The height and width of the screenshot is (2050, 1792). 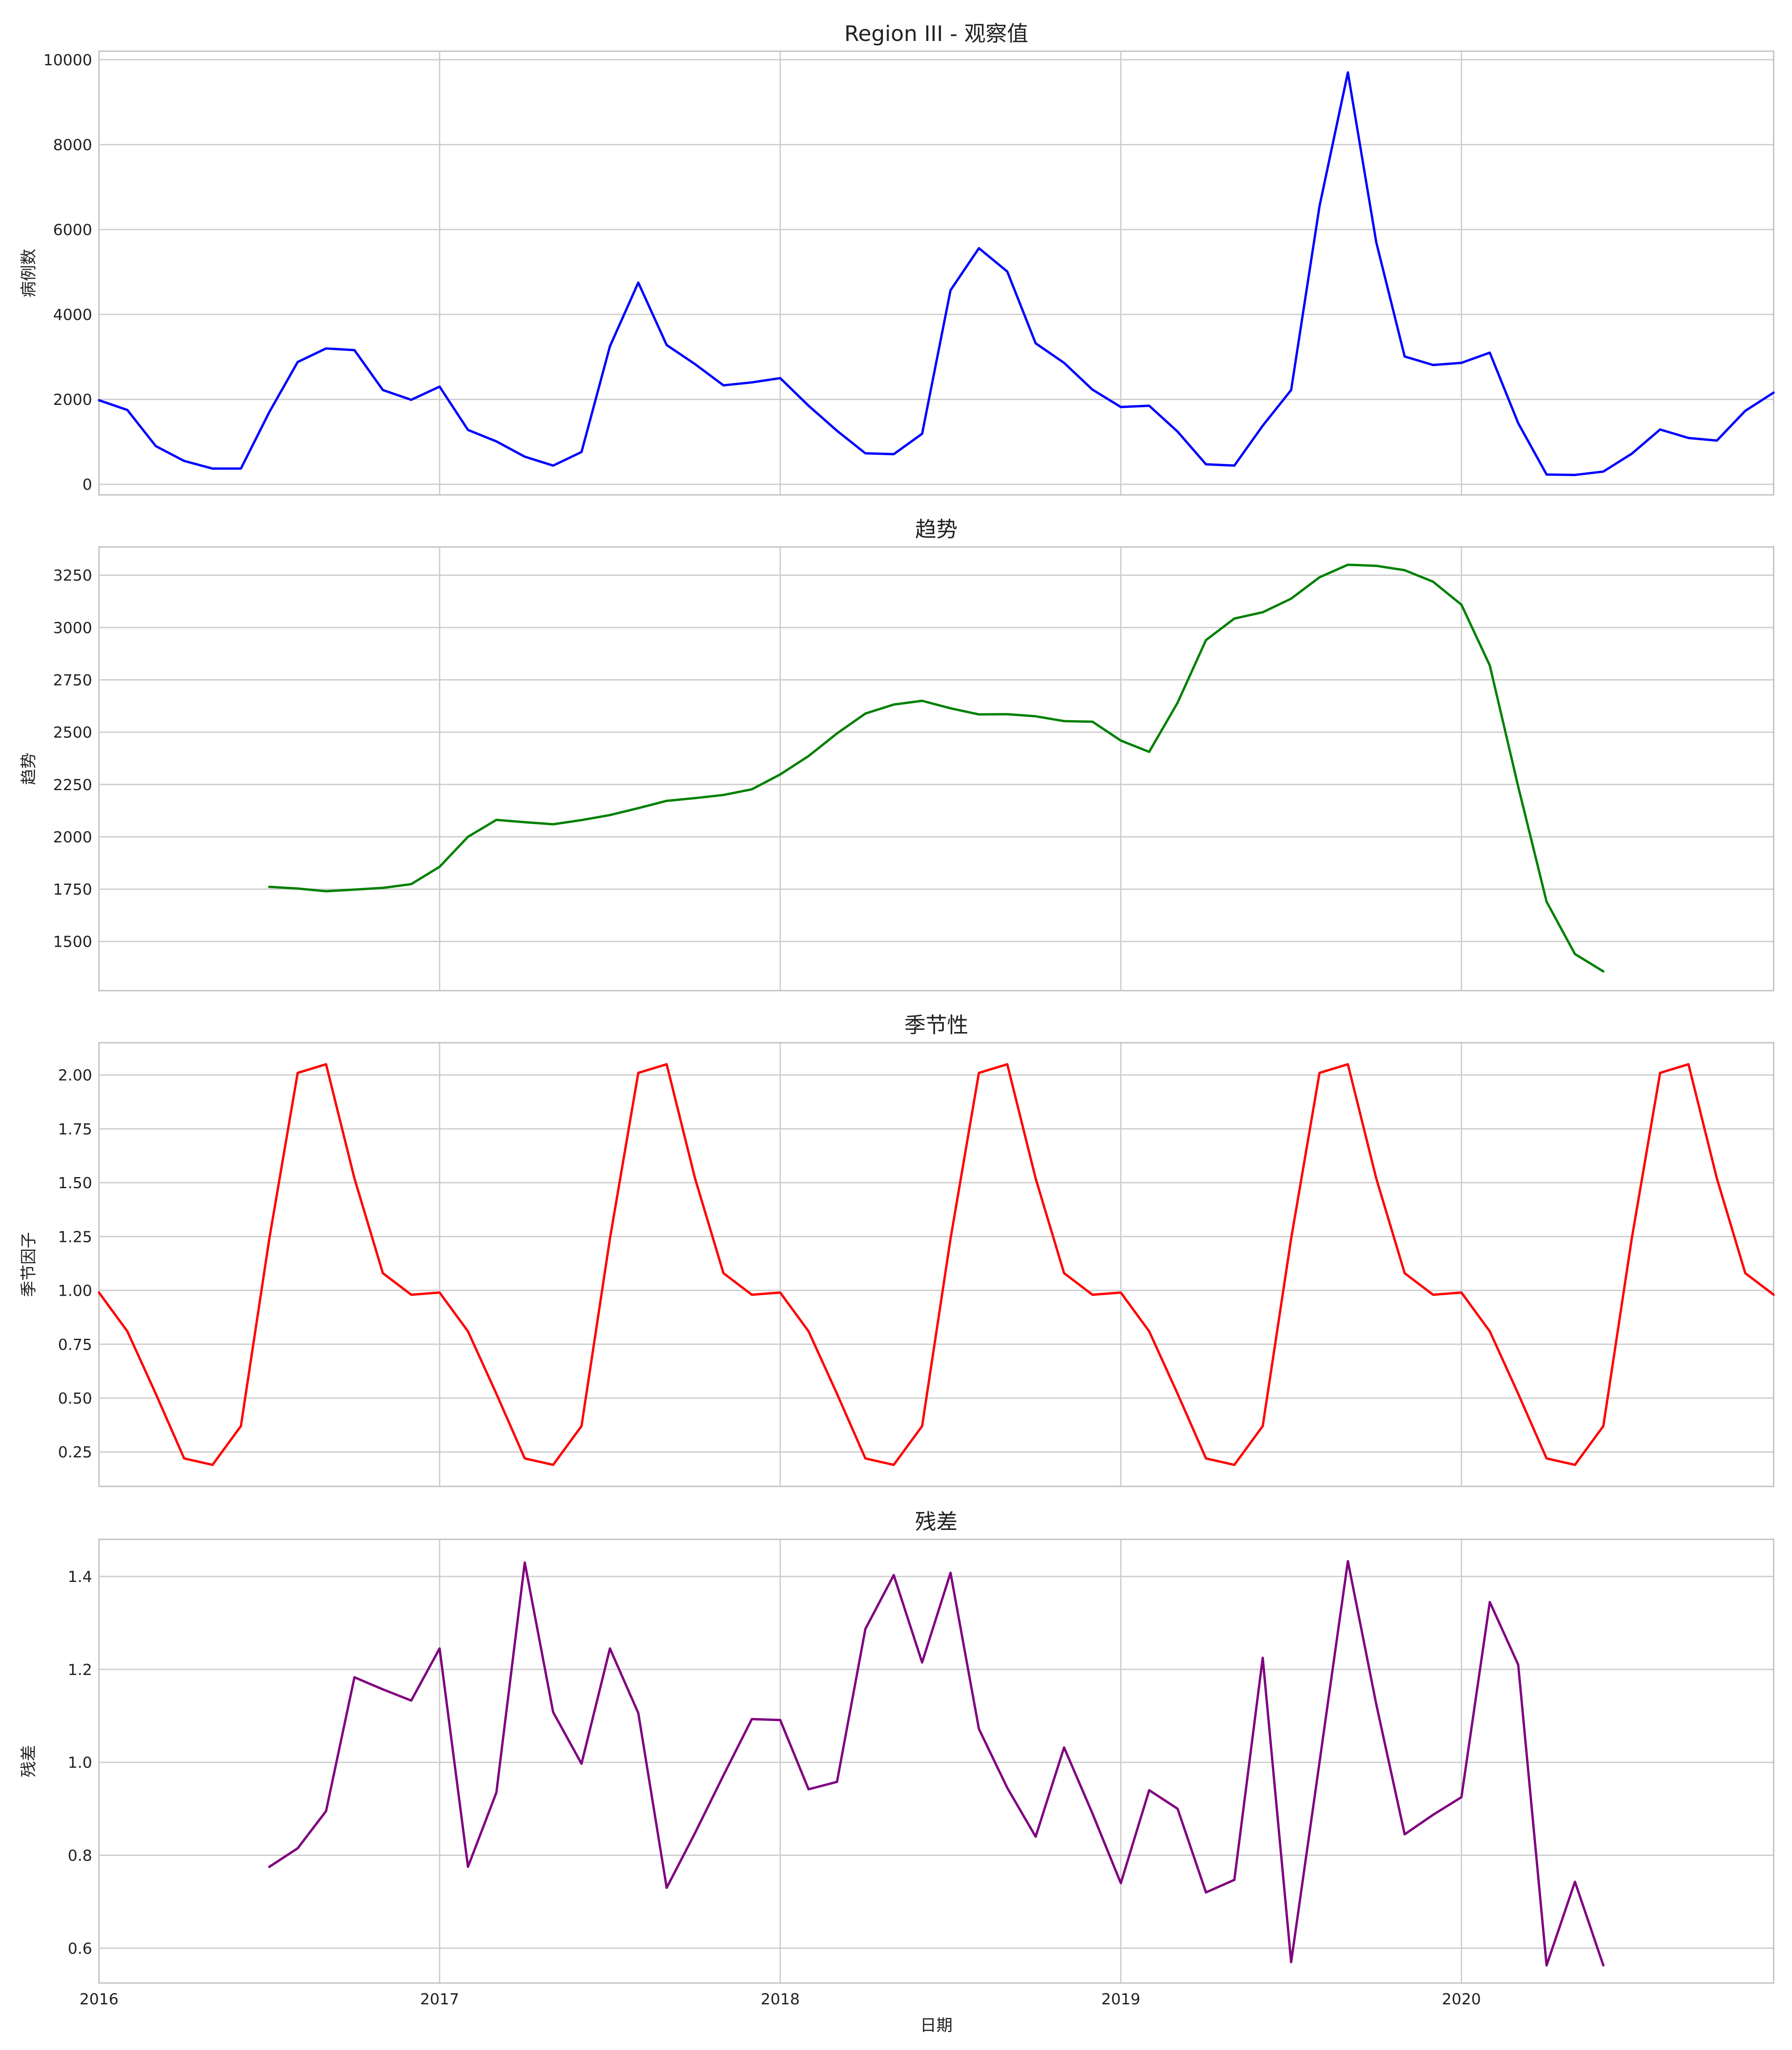 What do you see at coordinates (780, 1999) in the screenshot?
I see `x-tick-label: 2018` at bounding box center [780, 1999].